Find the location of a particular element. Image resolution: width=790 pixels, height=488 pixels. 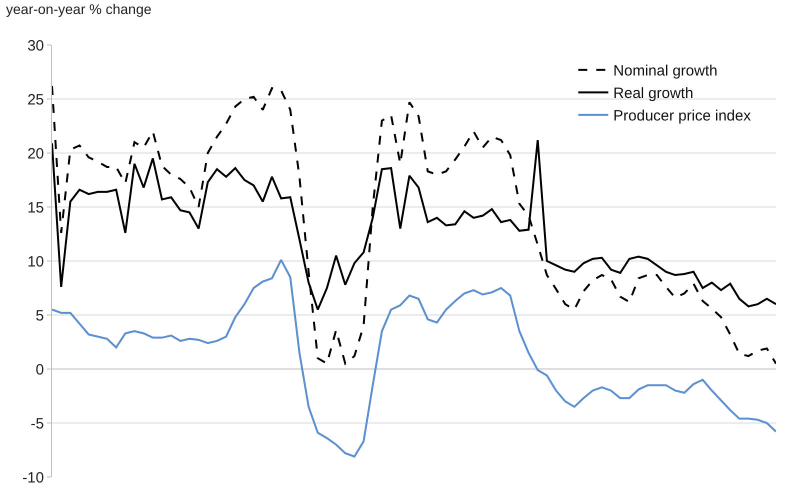

y-tick-label: 30 is located at coordinates (35, 45).